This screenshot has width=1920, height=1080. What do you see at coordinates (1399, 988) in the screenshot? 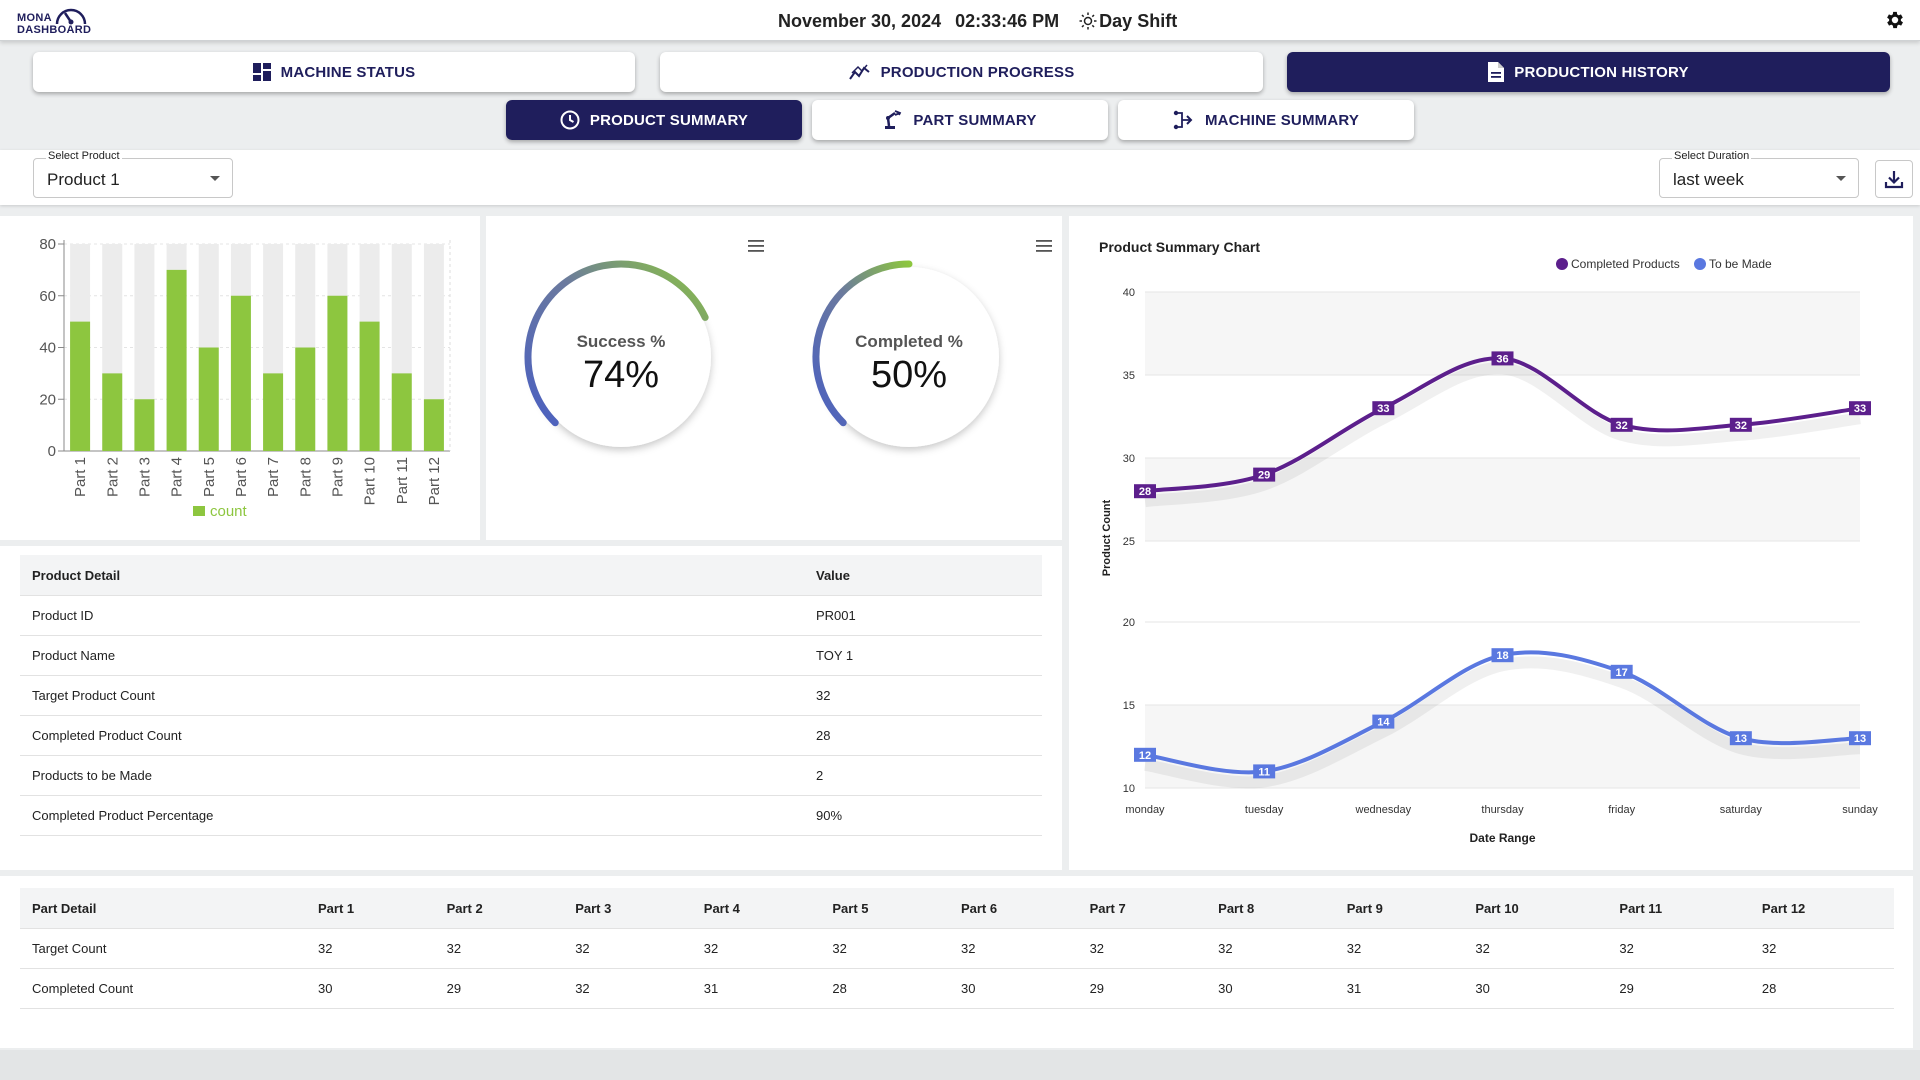
I see `table-cell: 31` at bounding box center [1399, 988].